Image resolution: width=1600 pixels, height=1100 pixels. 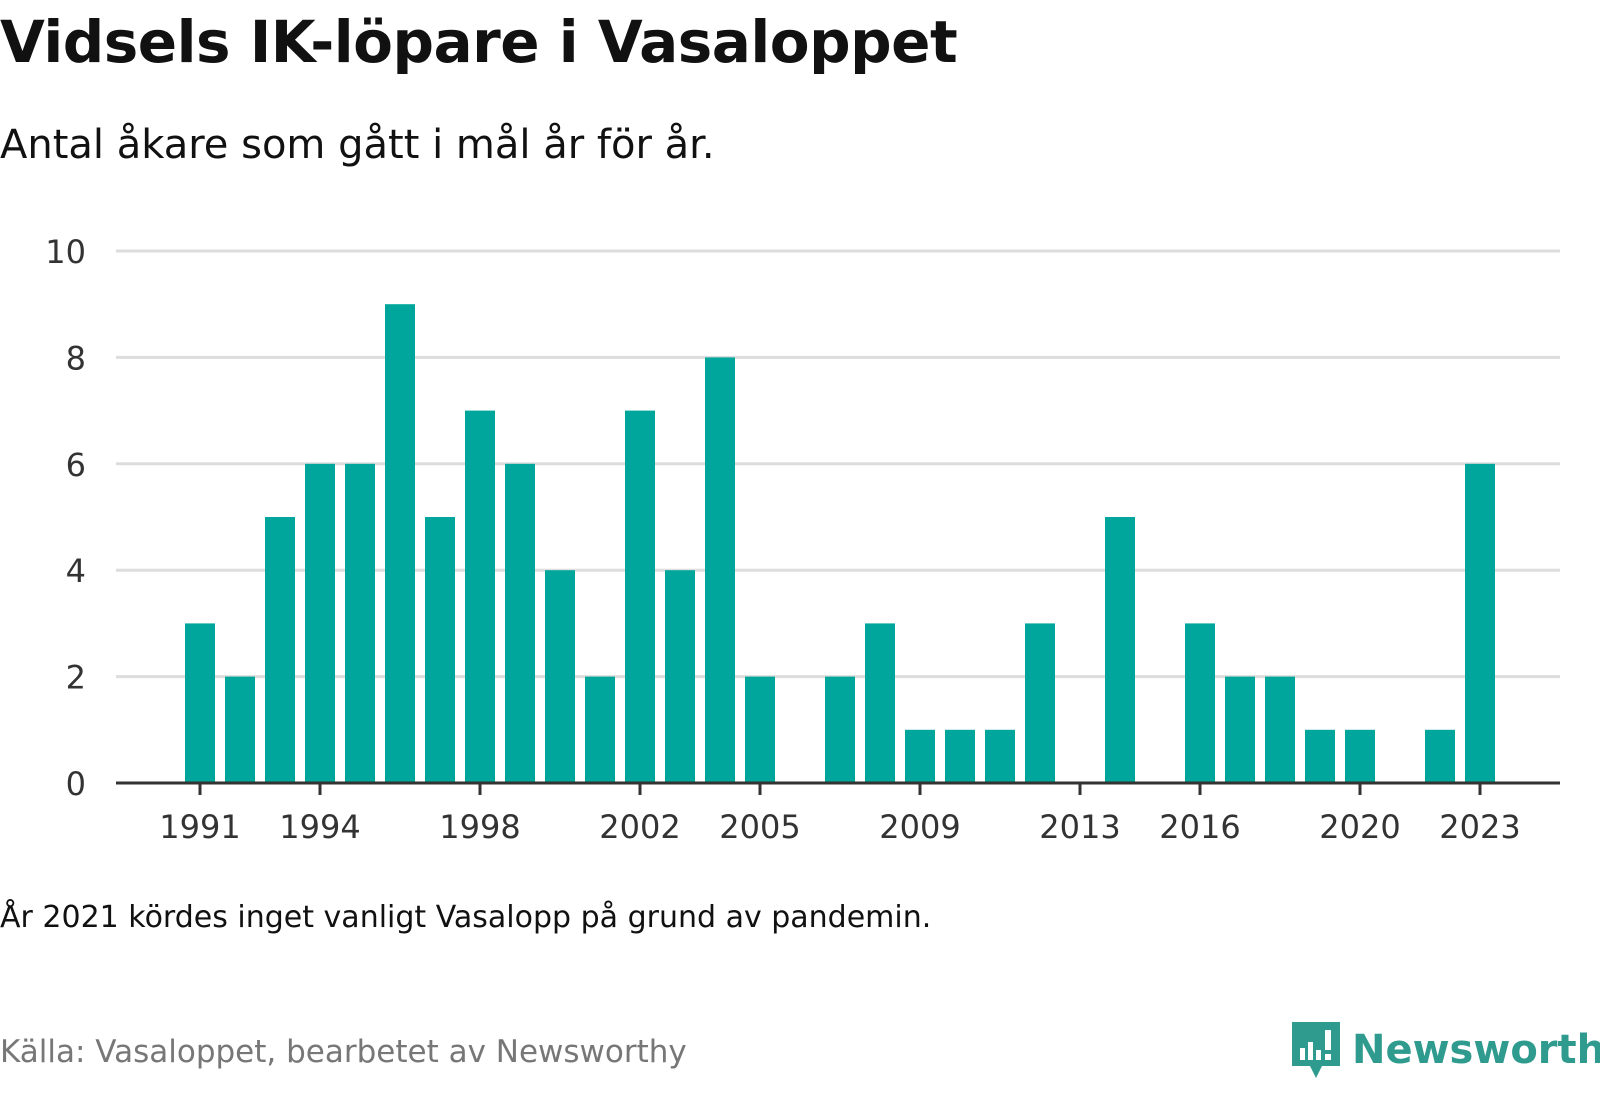 I want to click on bar-2019, so click(x=1320, y=756).